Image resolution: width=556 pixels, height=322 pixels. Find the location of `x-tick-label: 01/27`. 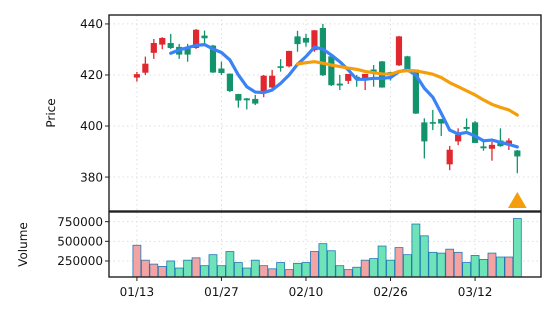

x-tick-label: 01/27 is located at coordinates (221, 292).